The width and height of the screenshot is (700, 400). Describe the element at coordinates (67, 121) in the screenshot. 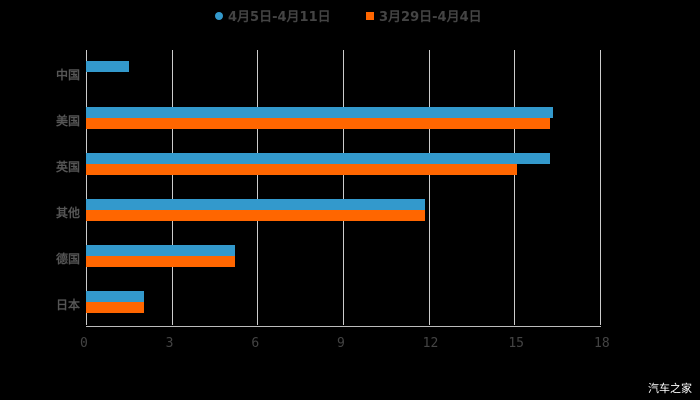

I see `category-label: 美国` at that location.